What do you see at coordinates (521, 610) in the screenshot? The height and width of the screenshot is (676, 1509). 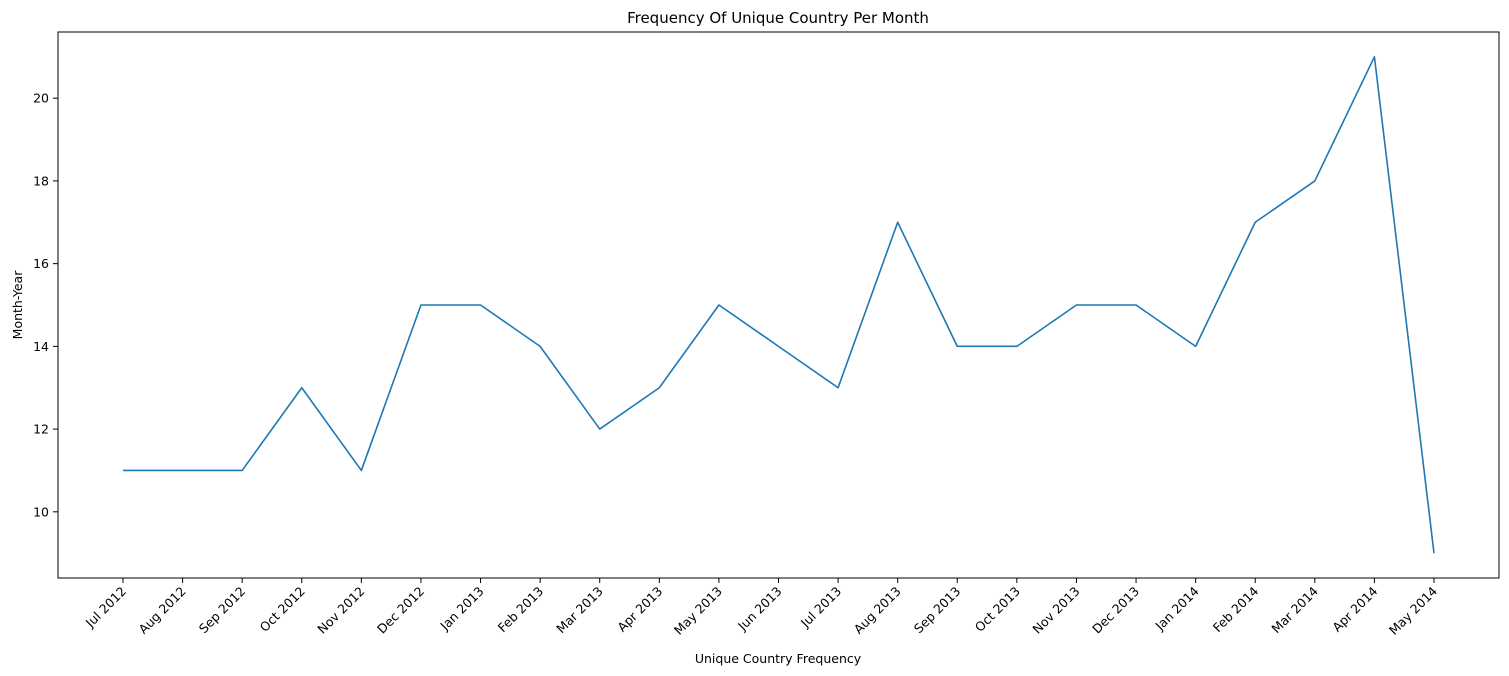 I see `x-tick-label: Feb 2013` at bounding box center [521, 610].